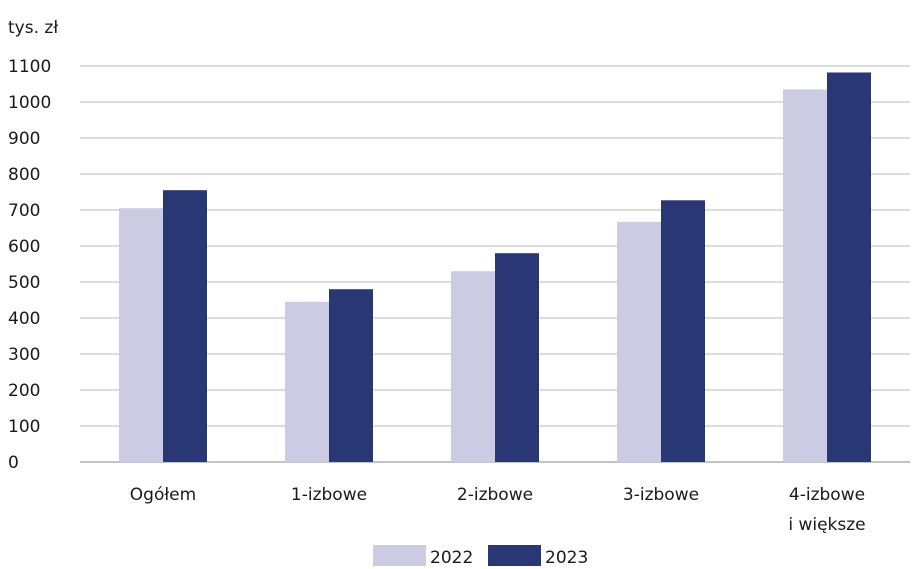  What do you see at coordinates (514, 555) in the screenshot?
I see `legend-swatch-2023` at bounding box center [514, 555].